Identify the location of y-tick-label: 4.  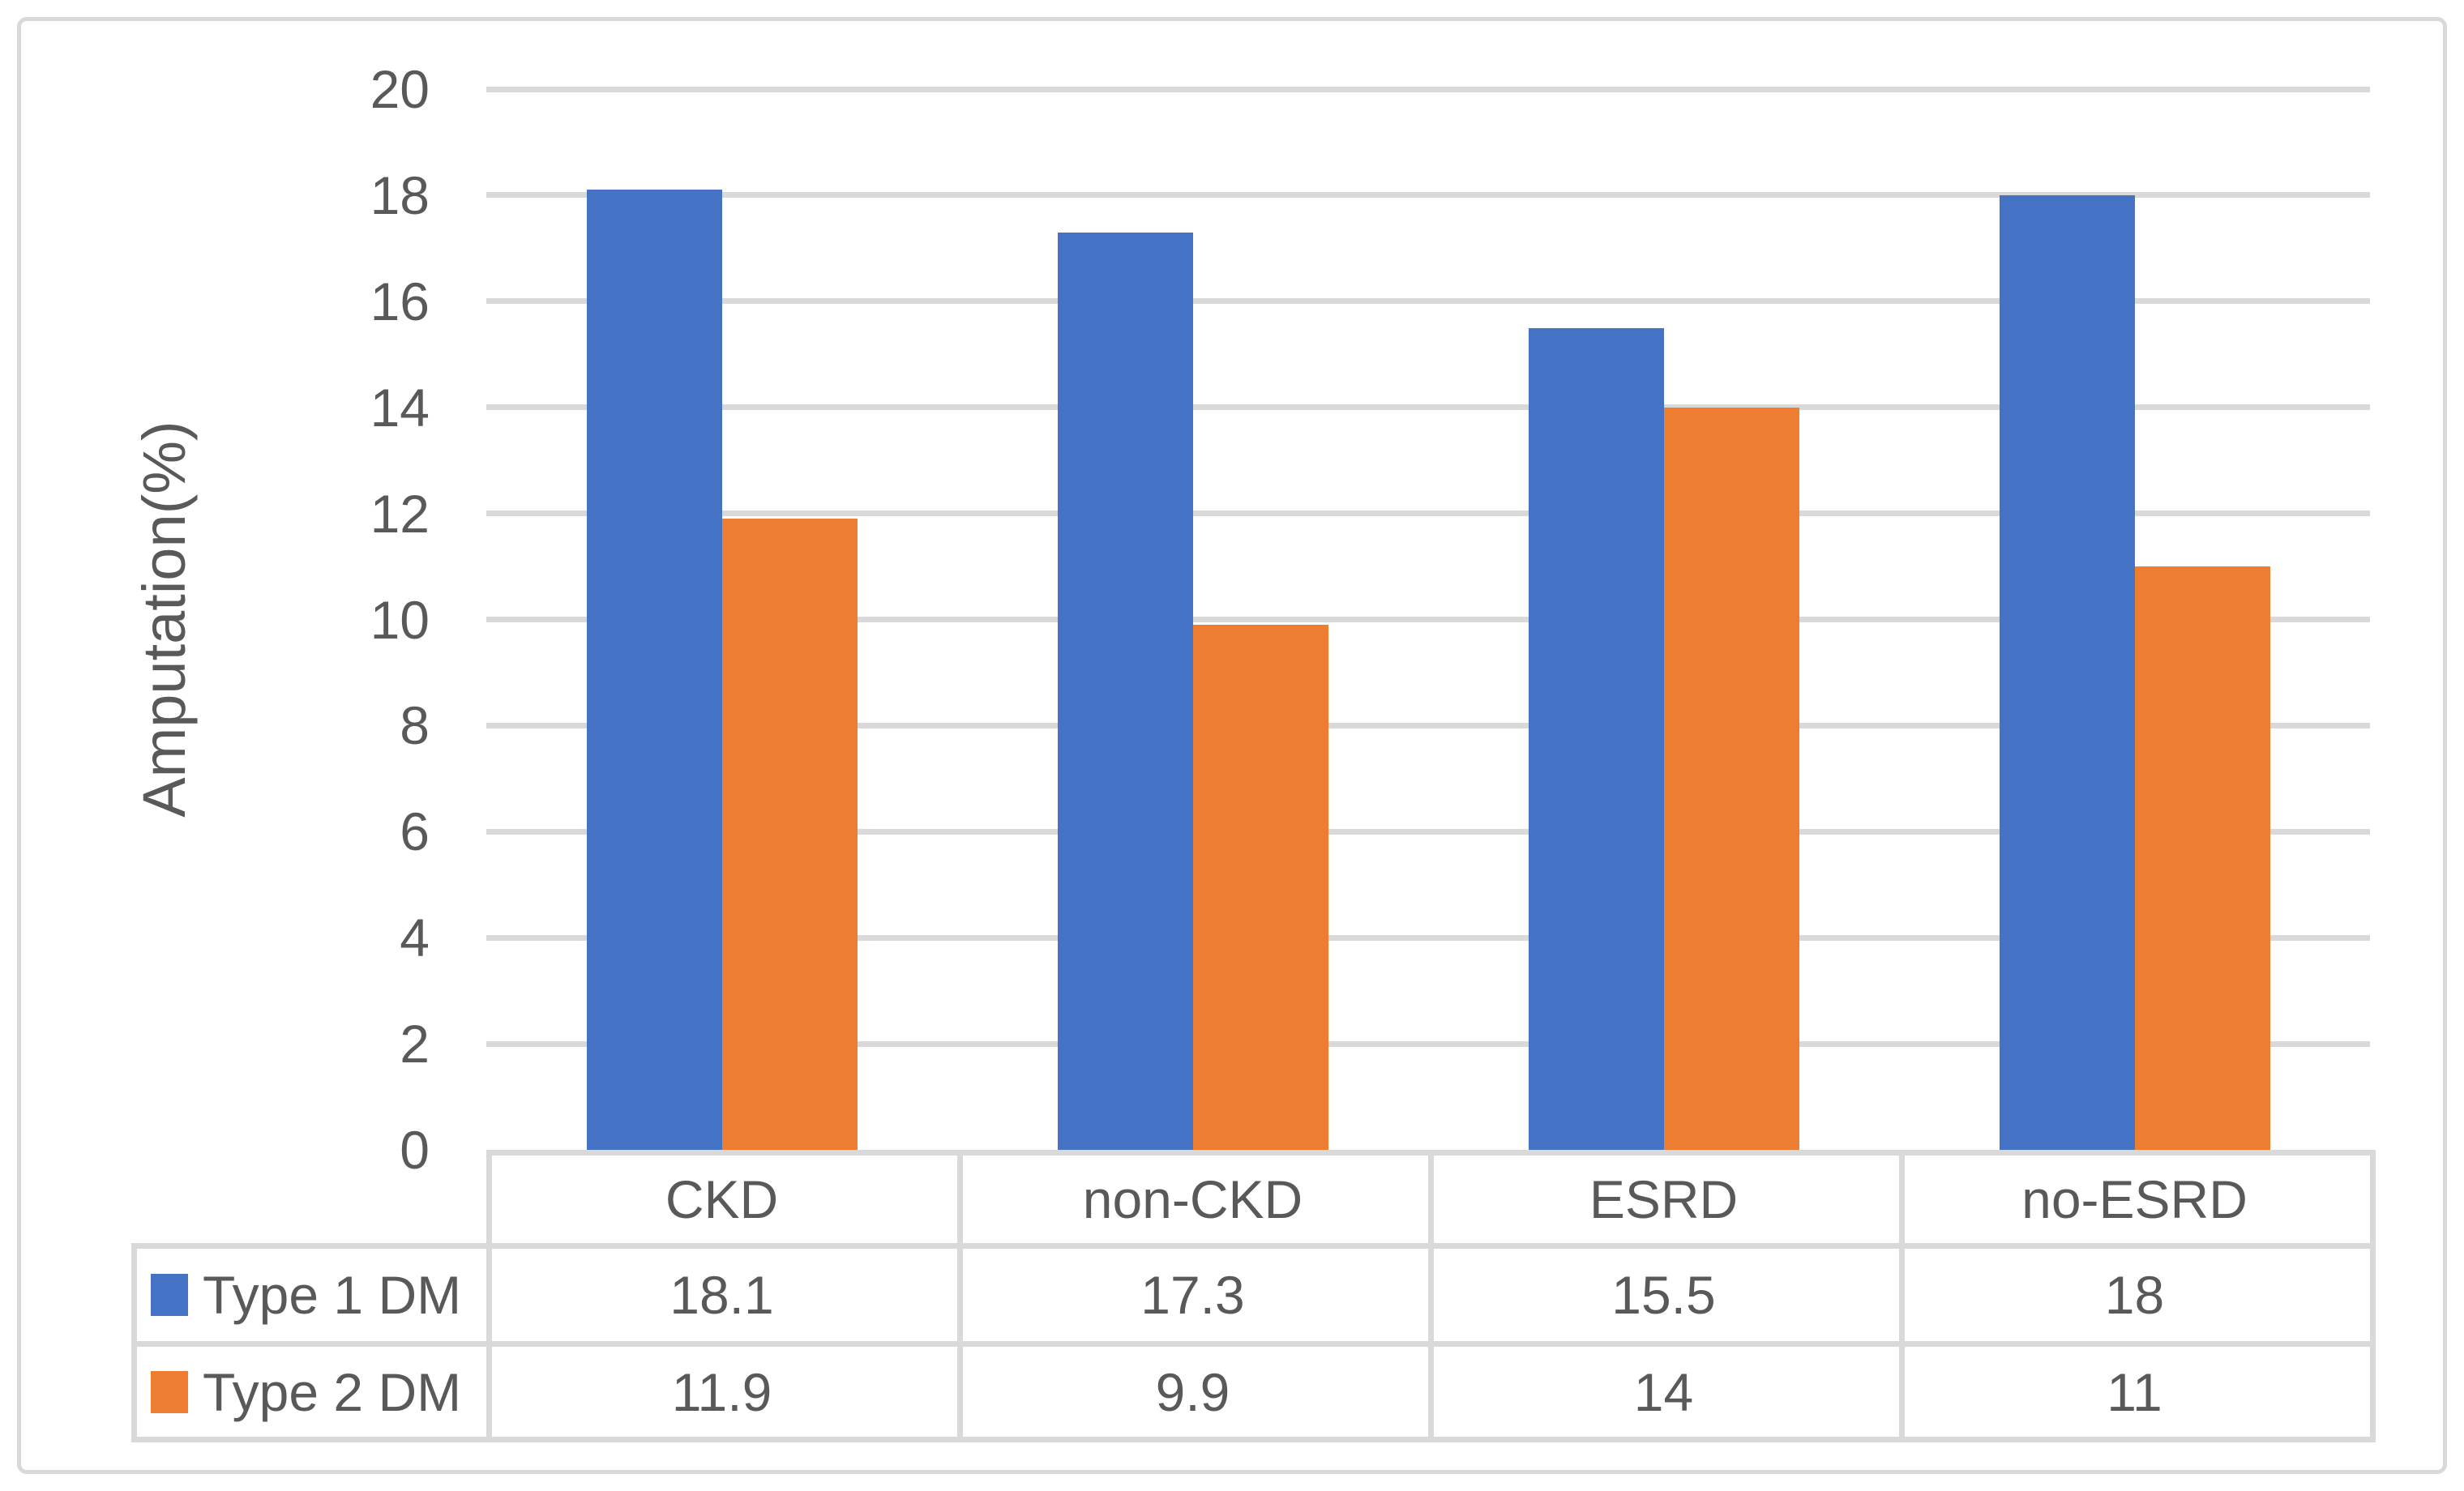
(415, 938).